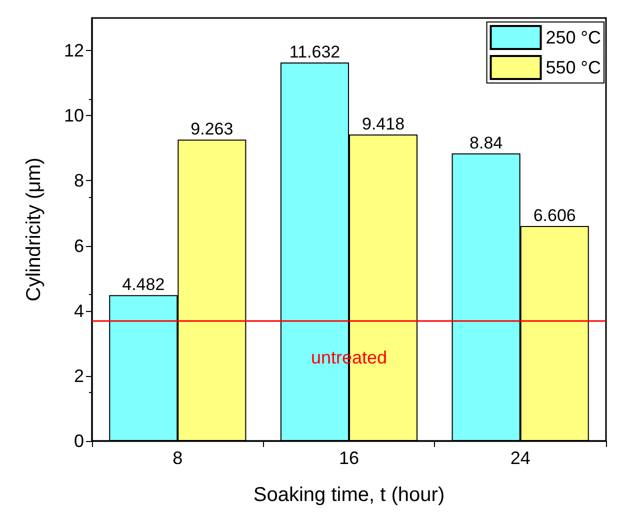 This screenshot has width=620, height=529. What do you see at coordinates (79, 441) in the screenshot?
I see `y-tick-label: 0` at bounding box center [79, 441].